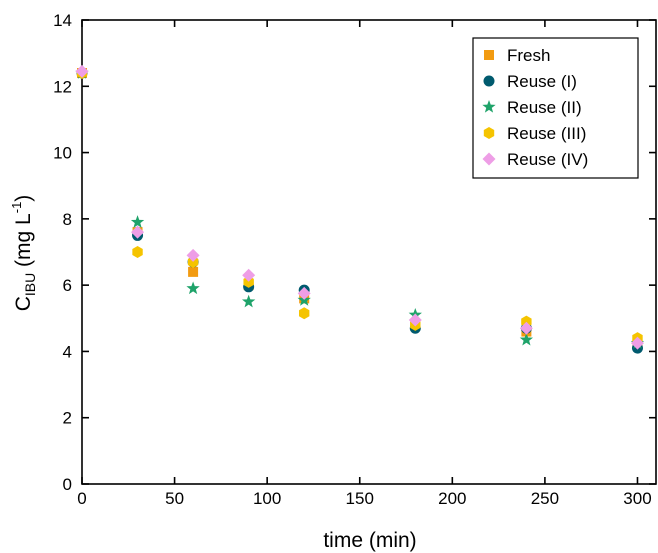 The height and width of the screenshot is (553, 658). What do you see at coordinates (62, 86) in the screenshot?
I see `y-tick-label: 12` at bounding box center [62, 86].